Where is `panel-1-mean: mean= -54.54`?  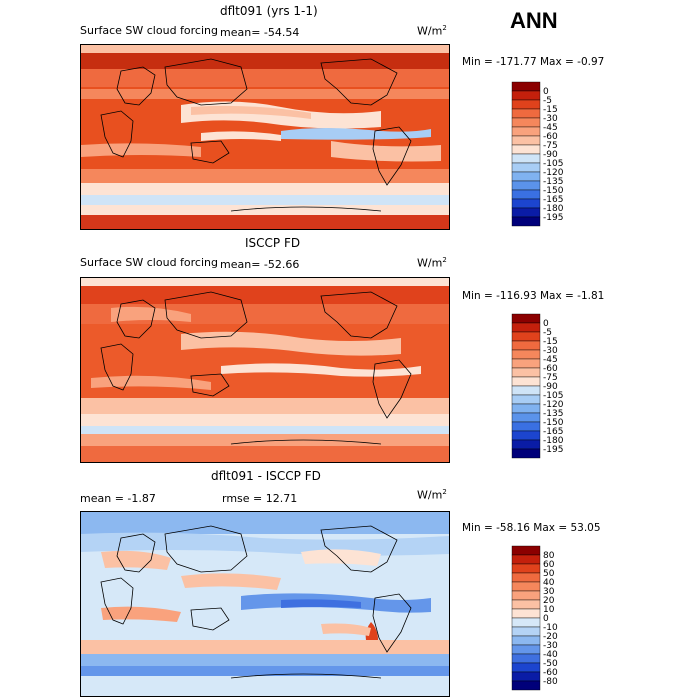 panel-1-mean: mean= -54.54 is located at coordinates (260, 32).